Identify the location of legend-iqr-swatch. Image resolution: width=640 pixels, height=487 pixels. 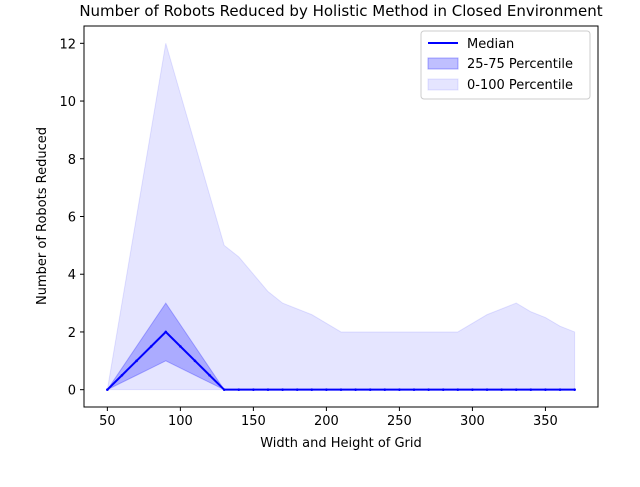
(443, 63).